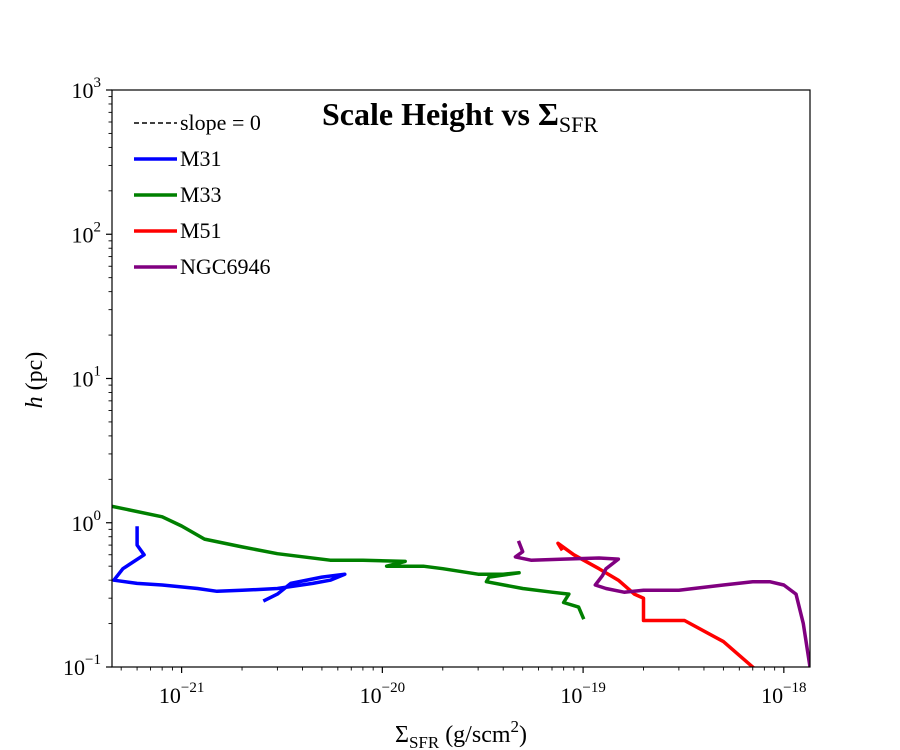  What do you see at coordinates (87, 378) in the screenshot?
I see `y-tick-label: 10¹` at bounding box center [87, 378].